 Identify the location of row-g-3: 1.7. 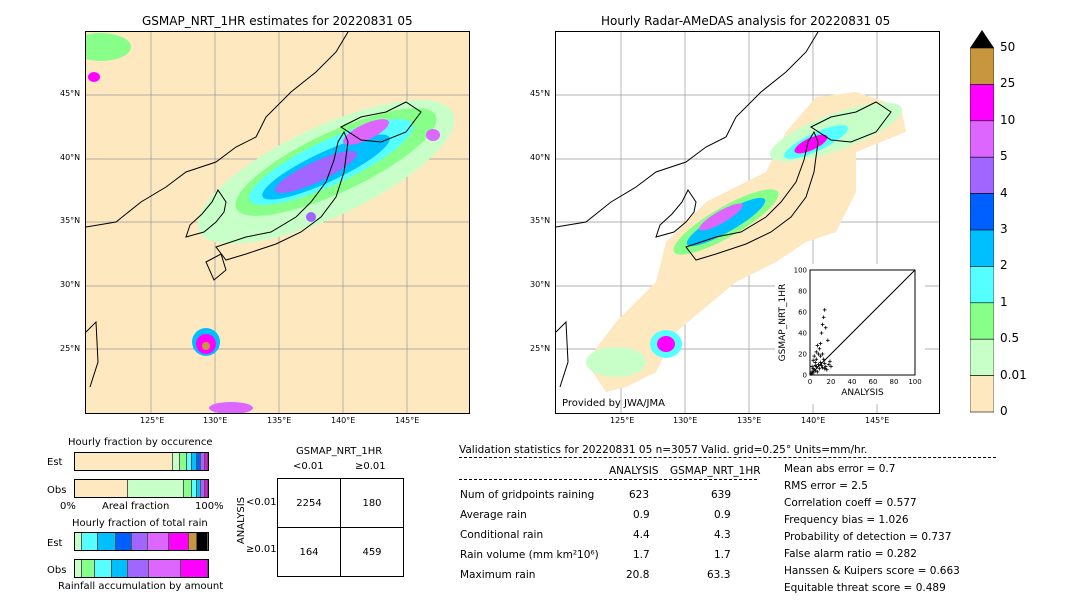
(722, 555).